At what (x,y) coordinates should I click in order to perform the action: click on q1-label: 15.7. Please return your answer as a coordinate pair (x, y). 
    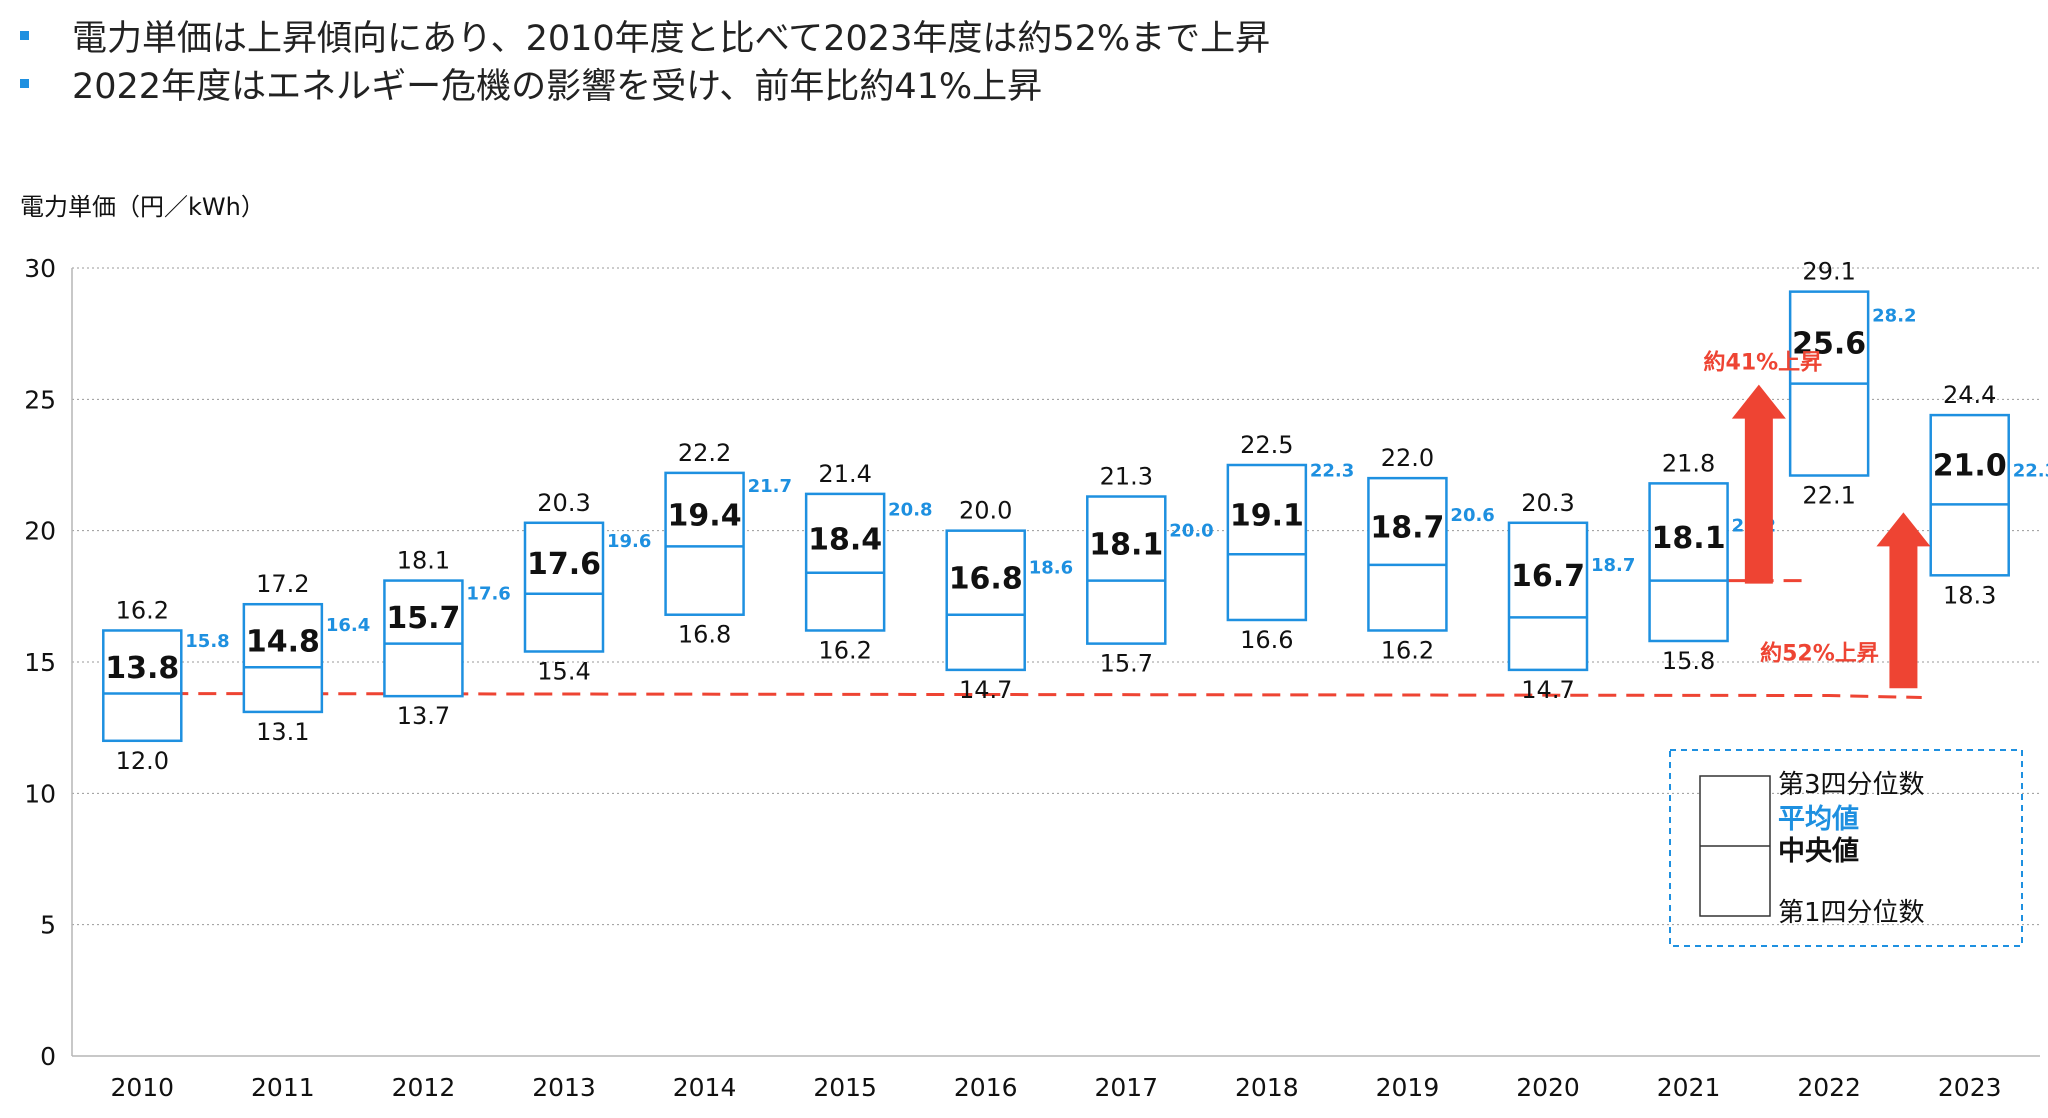
    Looking at the image, I should click on (1126, 664).